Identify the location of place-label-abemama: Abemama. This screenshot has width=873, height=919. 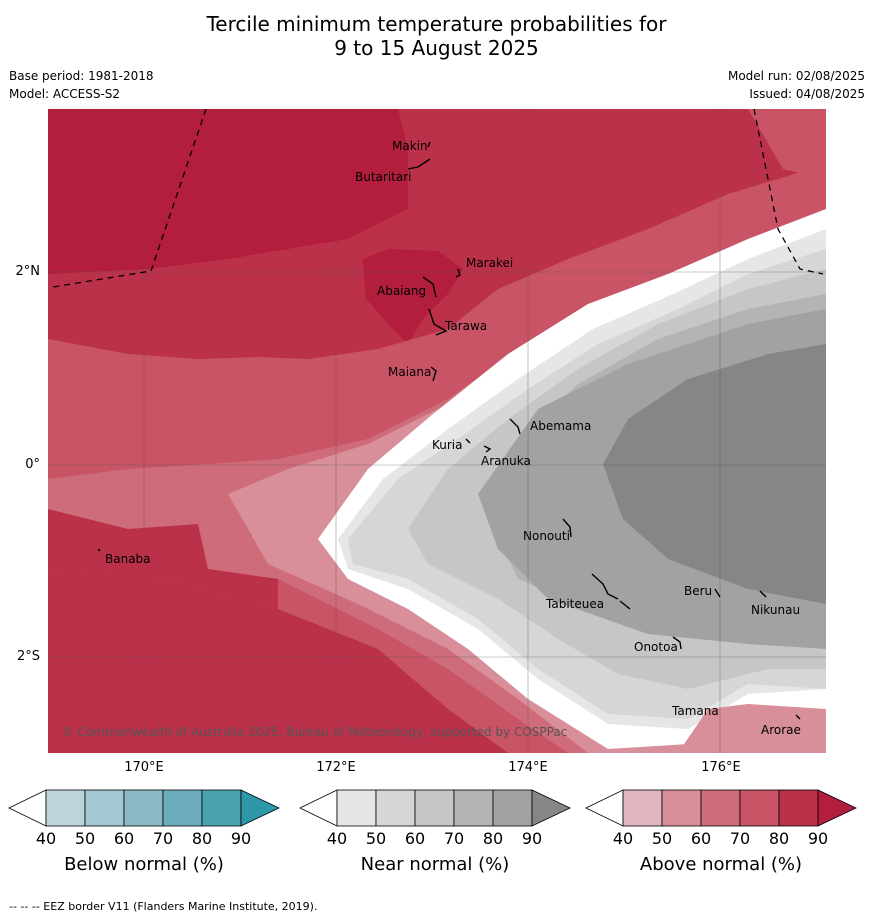
(561, 426).